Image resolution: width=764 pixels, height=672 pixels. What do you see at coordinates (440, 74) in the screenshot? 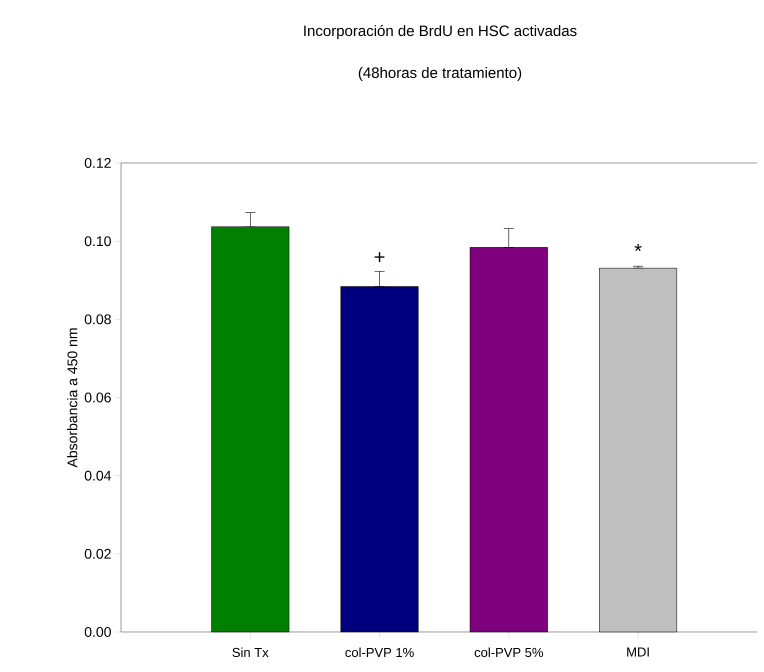
I see `chart-subtitle: (48horas de tratamiento)` at bounding box center [440, 74].